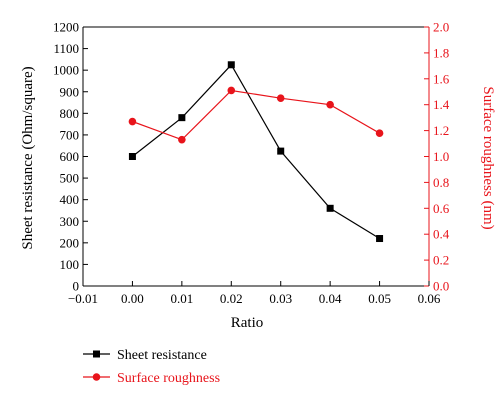 Image resolution: width=500 pixels, height=403 pixels. Describe the element at coordinates (231, 298) in the screenshot. I see `x-tick-label: 0.02` at that location.